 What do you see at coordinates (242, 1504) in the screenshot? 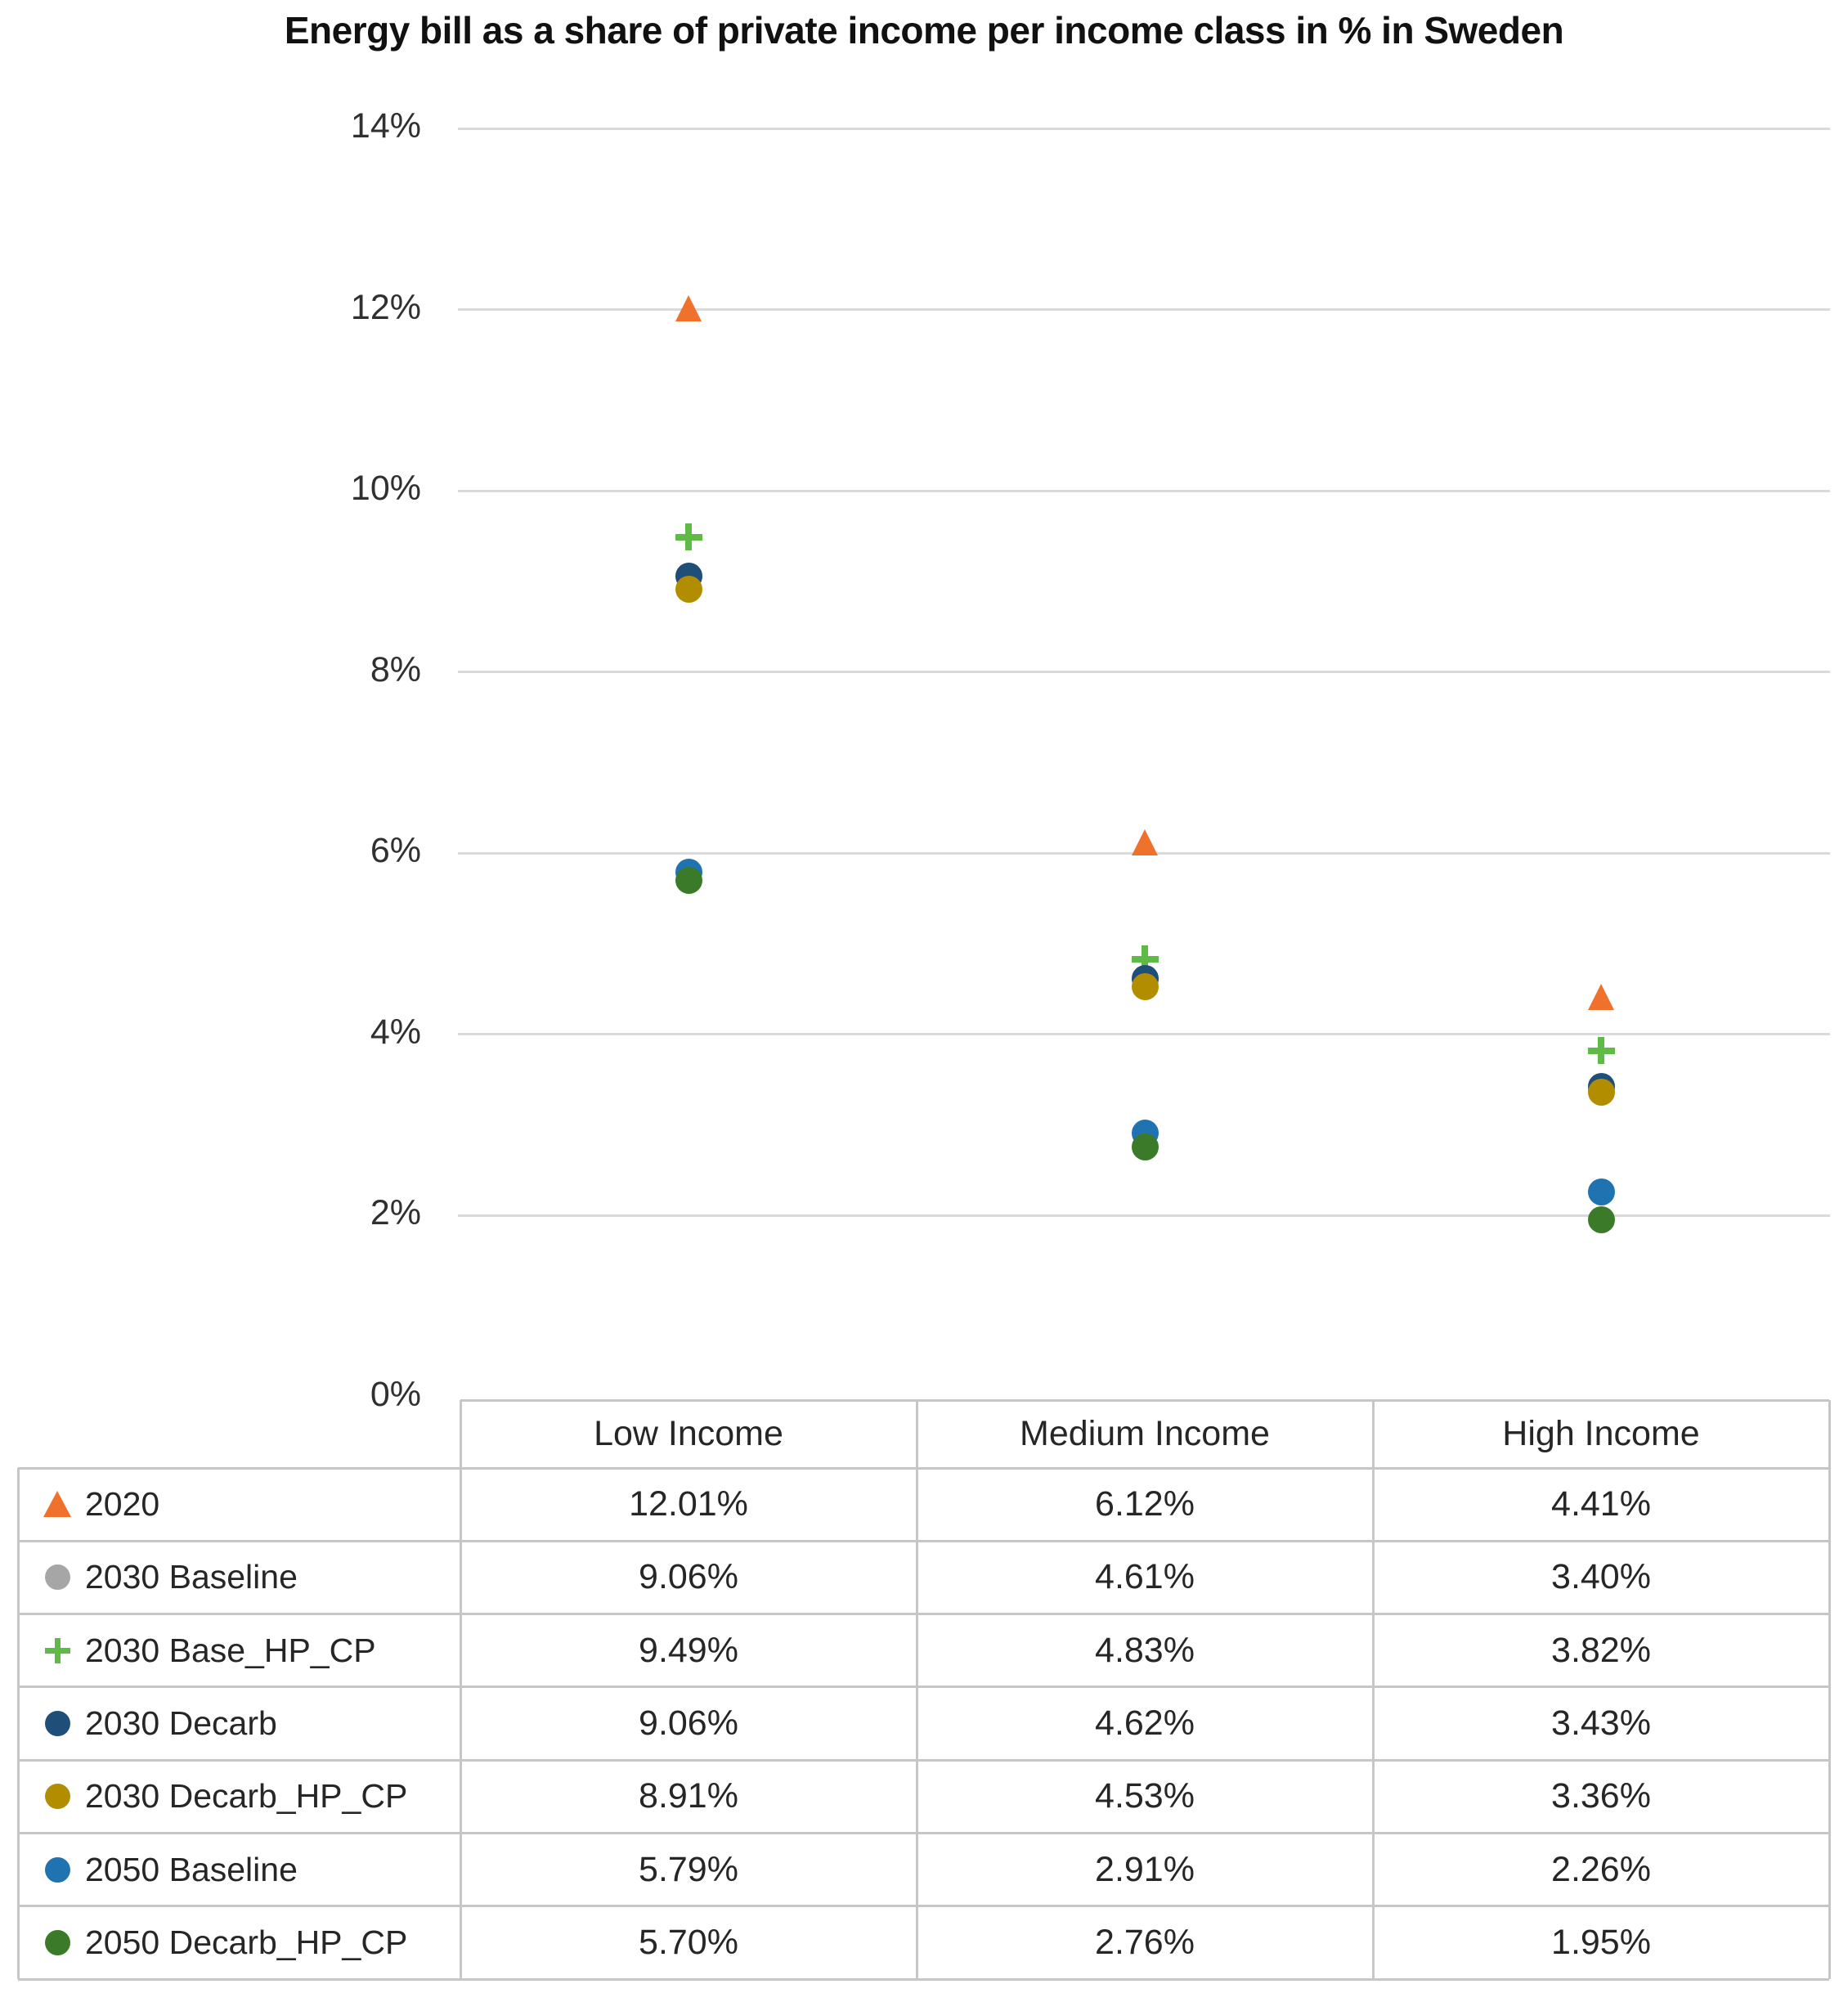
I see `legend-item-2020: 2020` at bounding box center [242, 1504].